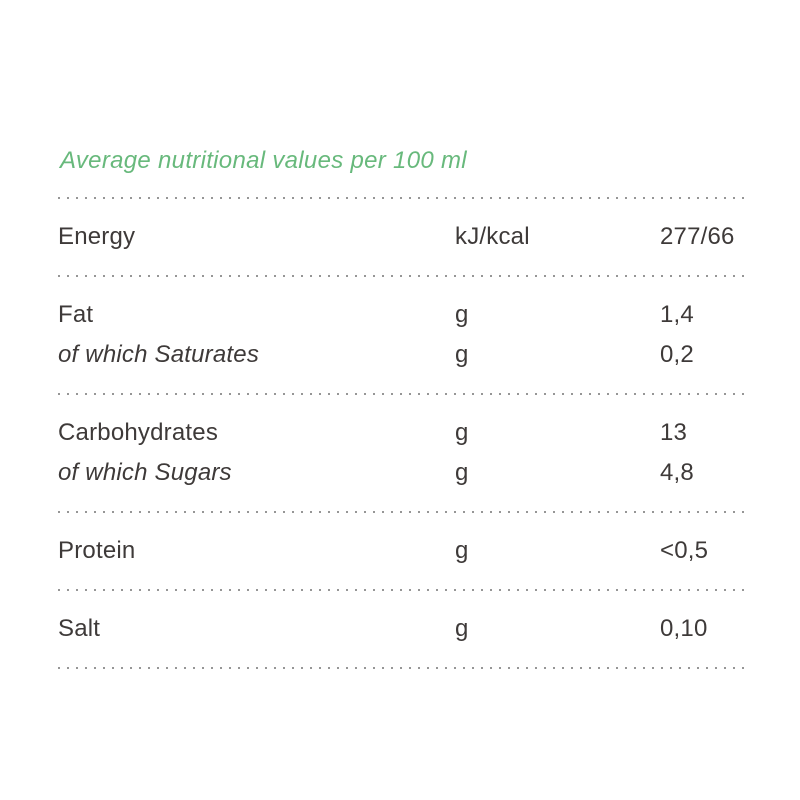  Describe the element at coordinates (76, 314) in the screenshot. I see `nutrient-label: Fat` at that location.